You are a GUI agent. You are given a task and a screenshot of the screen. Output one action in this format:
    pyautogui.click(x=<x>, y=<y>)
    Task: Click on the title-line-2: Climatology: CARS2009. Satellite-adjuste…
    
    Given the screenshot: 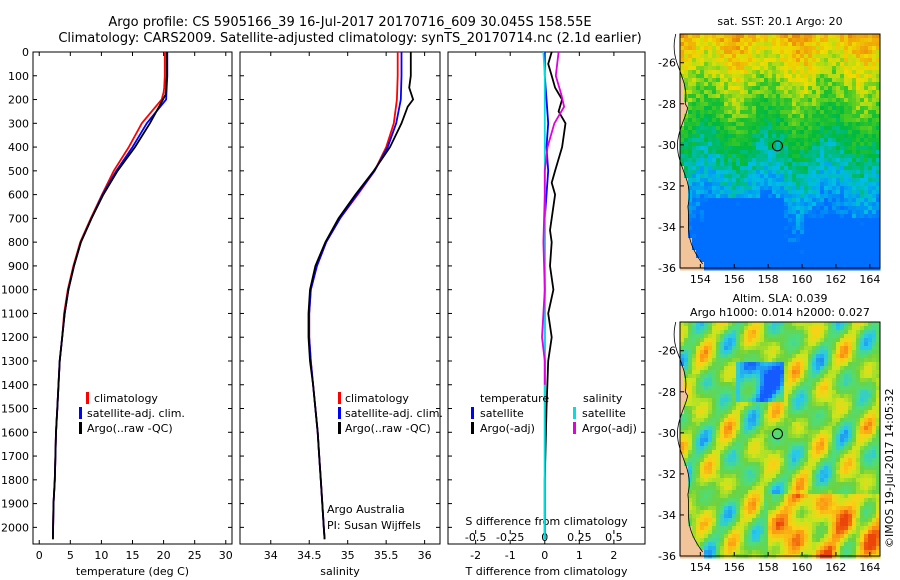 What is the action you would take?
    pyautogui.click(x=349, y=38)
    